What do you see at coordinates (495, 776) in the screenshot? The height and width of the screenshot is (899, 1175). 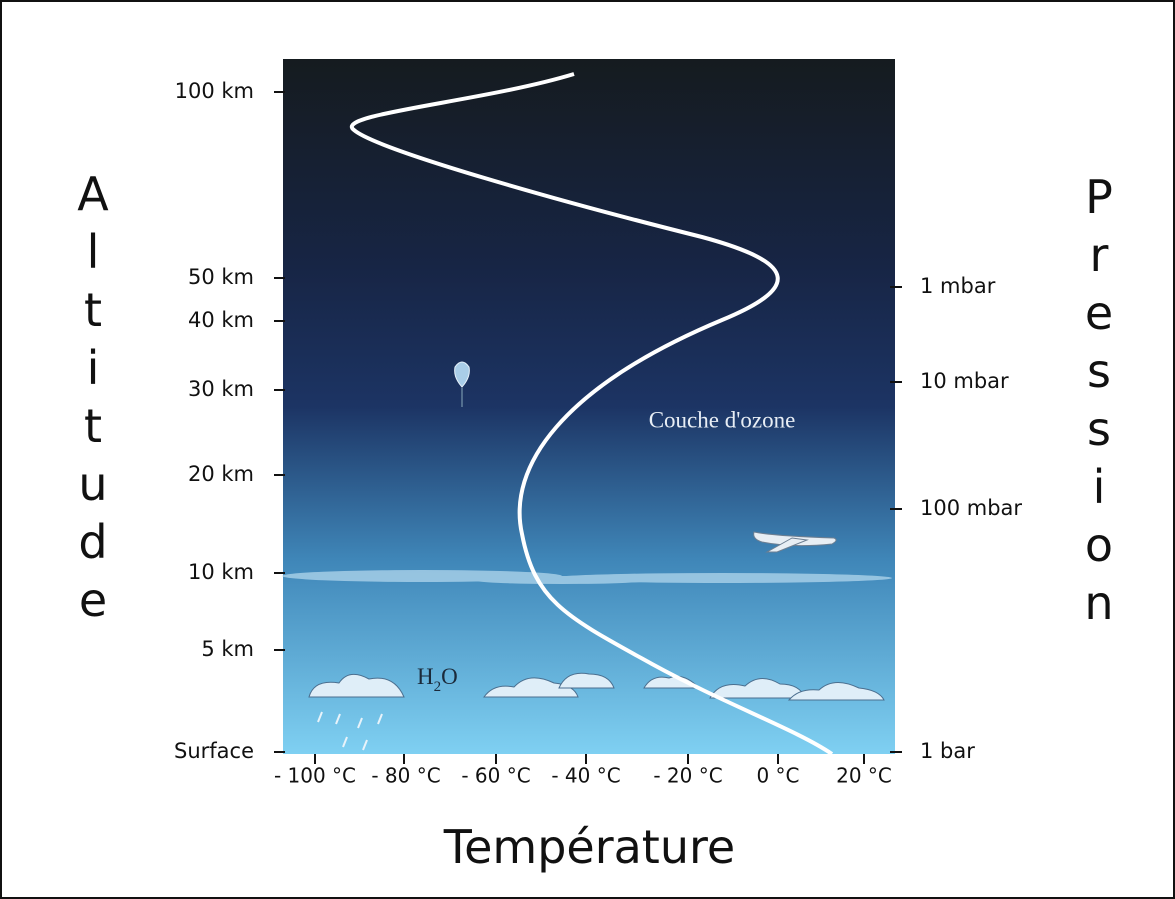 I see `temperature-label: - 60 °C` at bounding box center [495, 776].